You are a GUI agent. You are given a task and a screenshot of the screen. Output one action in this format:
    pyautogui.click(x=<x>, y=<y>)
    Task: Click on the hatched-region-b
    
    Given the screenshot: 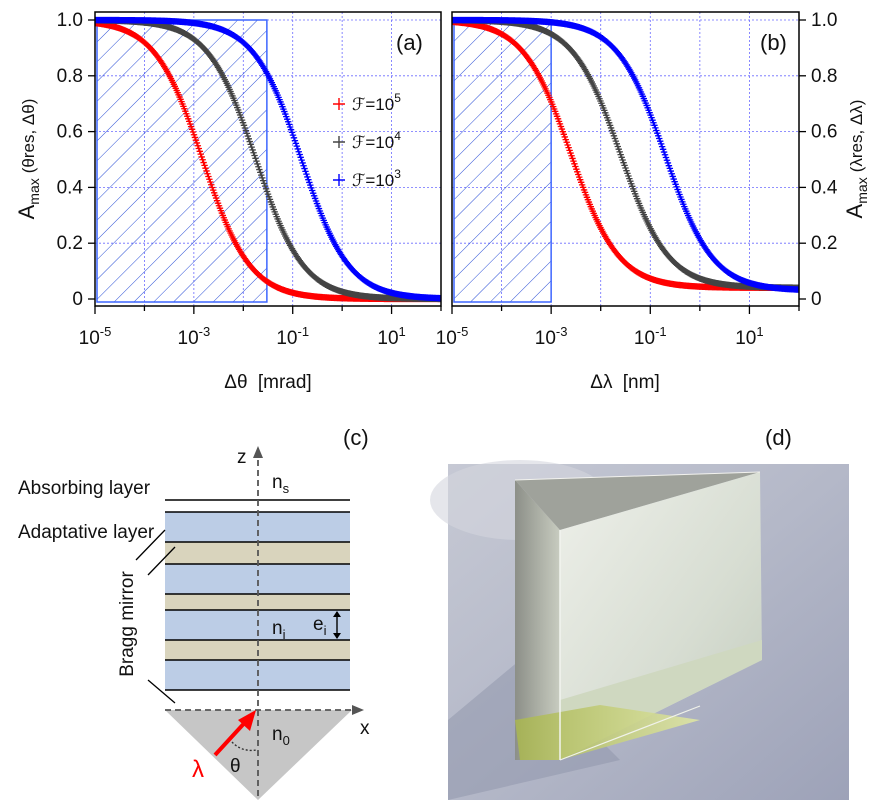 What is the action you would take?
    pyautogui.click(x=502, y=161)
    